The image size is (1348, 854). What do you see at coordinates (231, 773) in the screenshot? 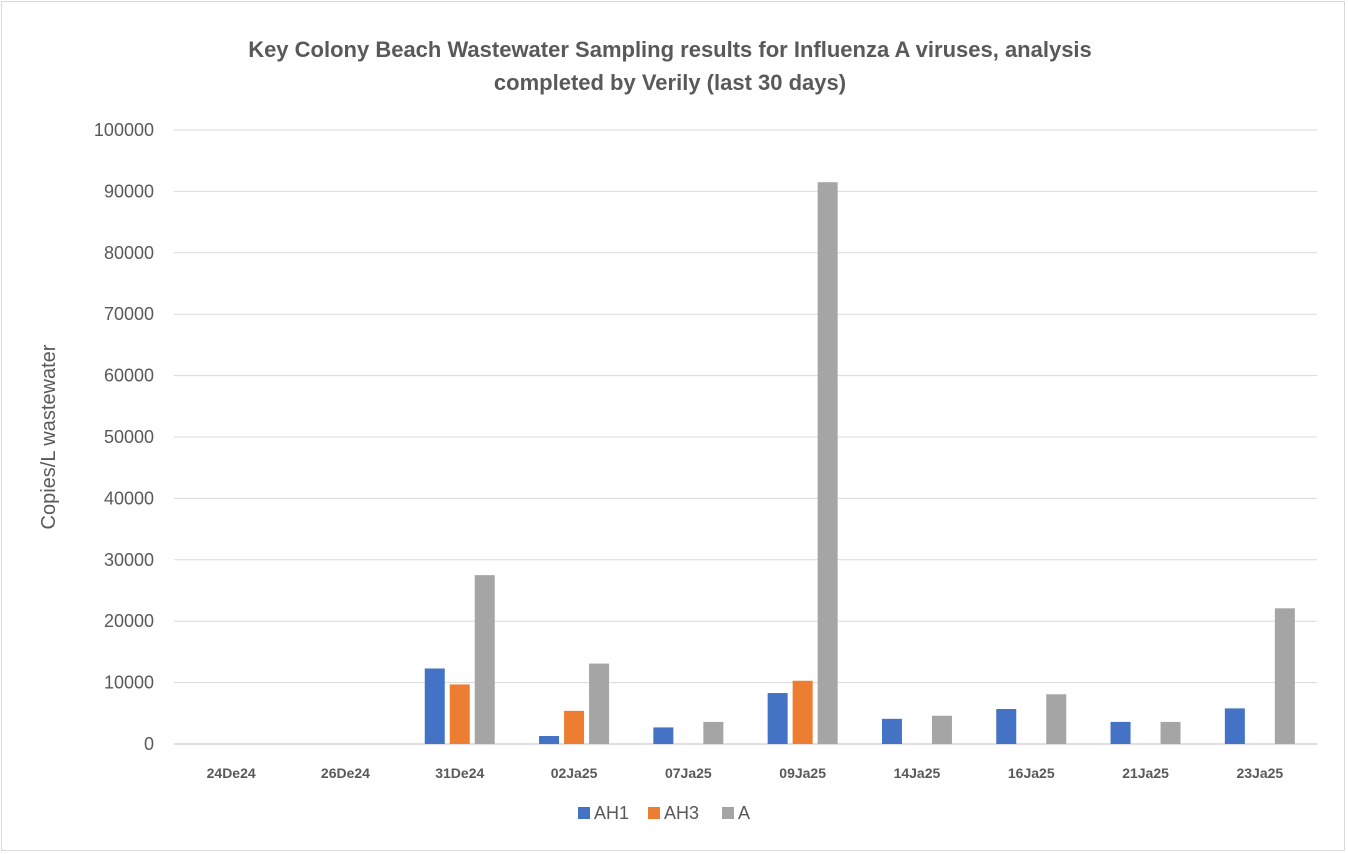
I see `x-tick-label: 24De24` at bounding box center [231, 773].